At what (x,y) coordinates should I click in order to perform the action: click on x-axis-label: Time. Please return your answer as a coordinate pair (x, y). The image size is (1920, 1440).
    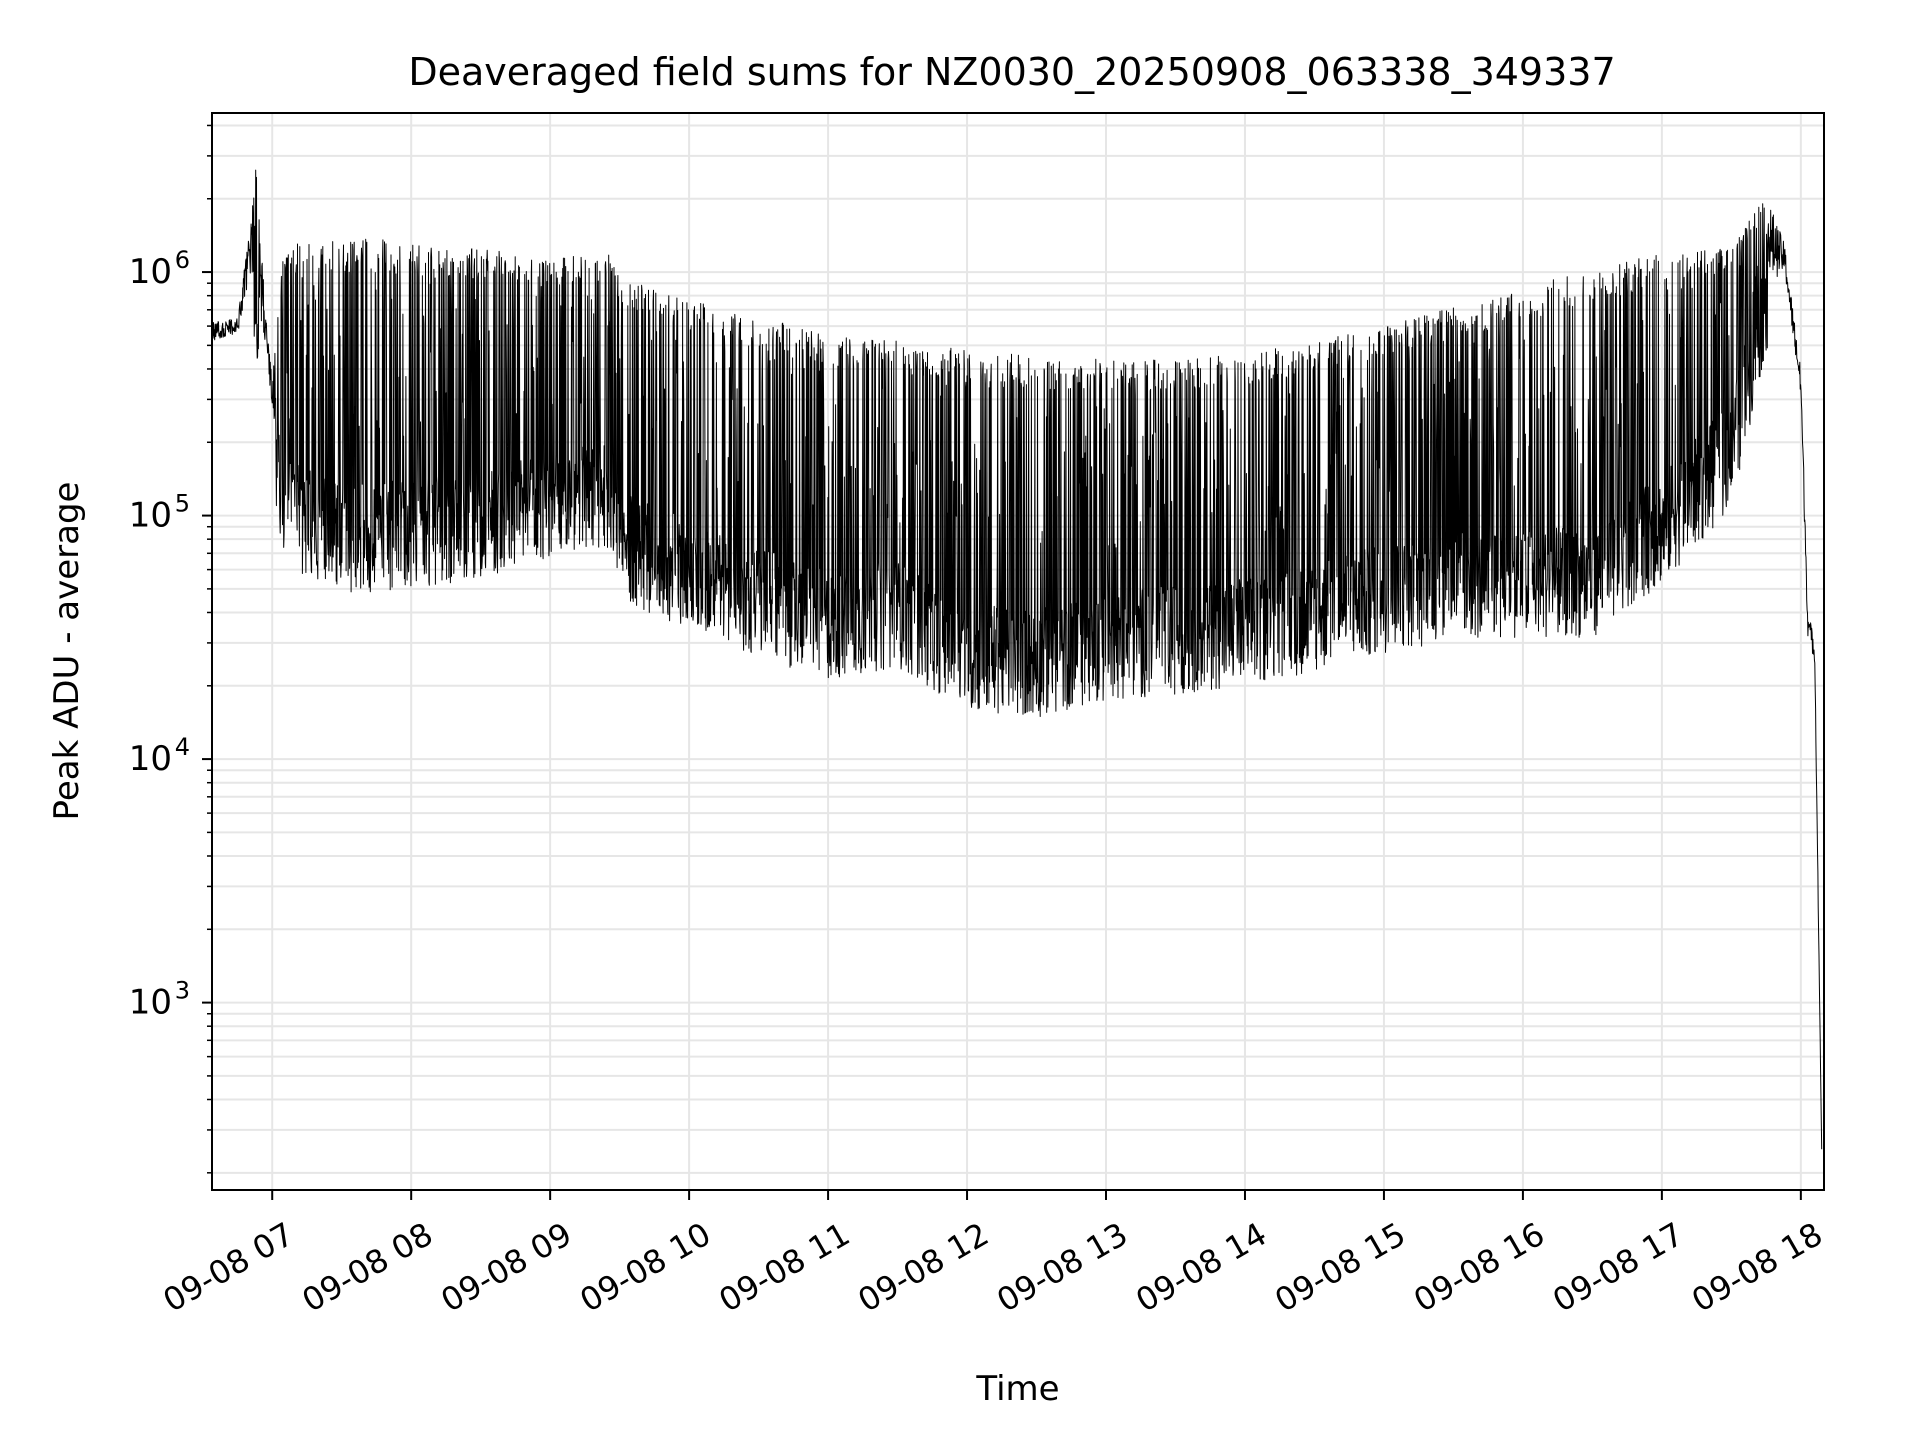
    Looking at the image, I should click on (1017, 1389).